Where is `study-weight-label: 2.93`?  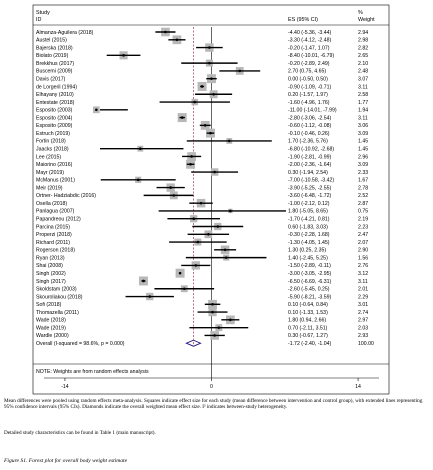 study-weight-label: 2.93 is located at coordinates (363, 336).